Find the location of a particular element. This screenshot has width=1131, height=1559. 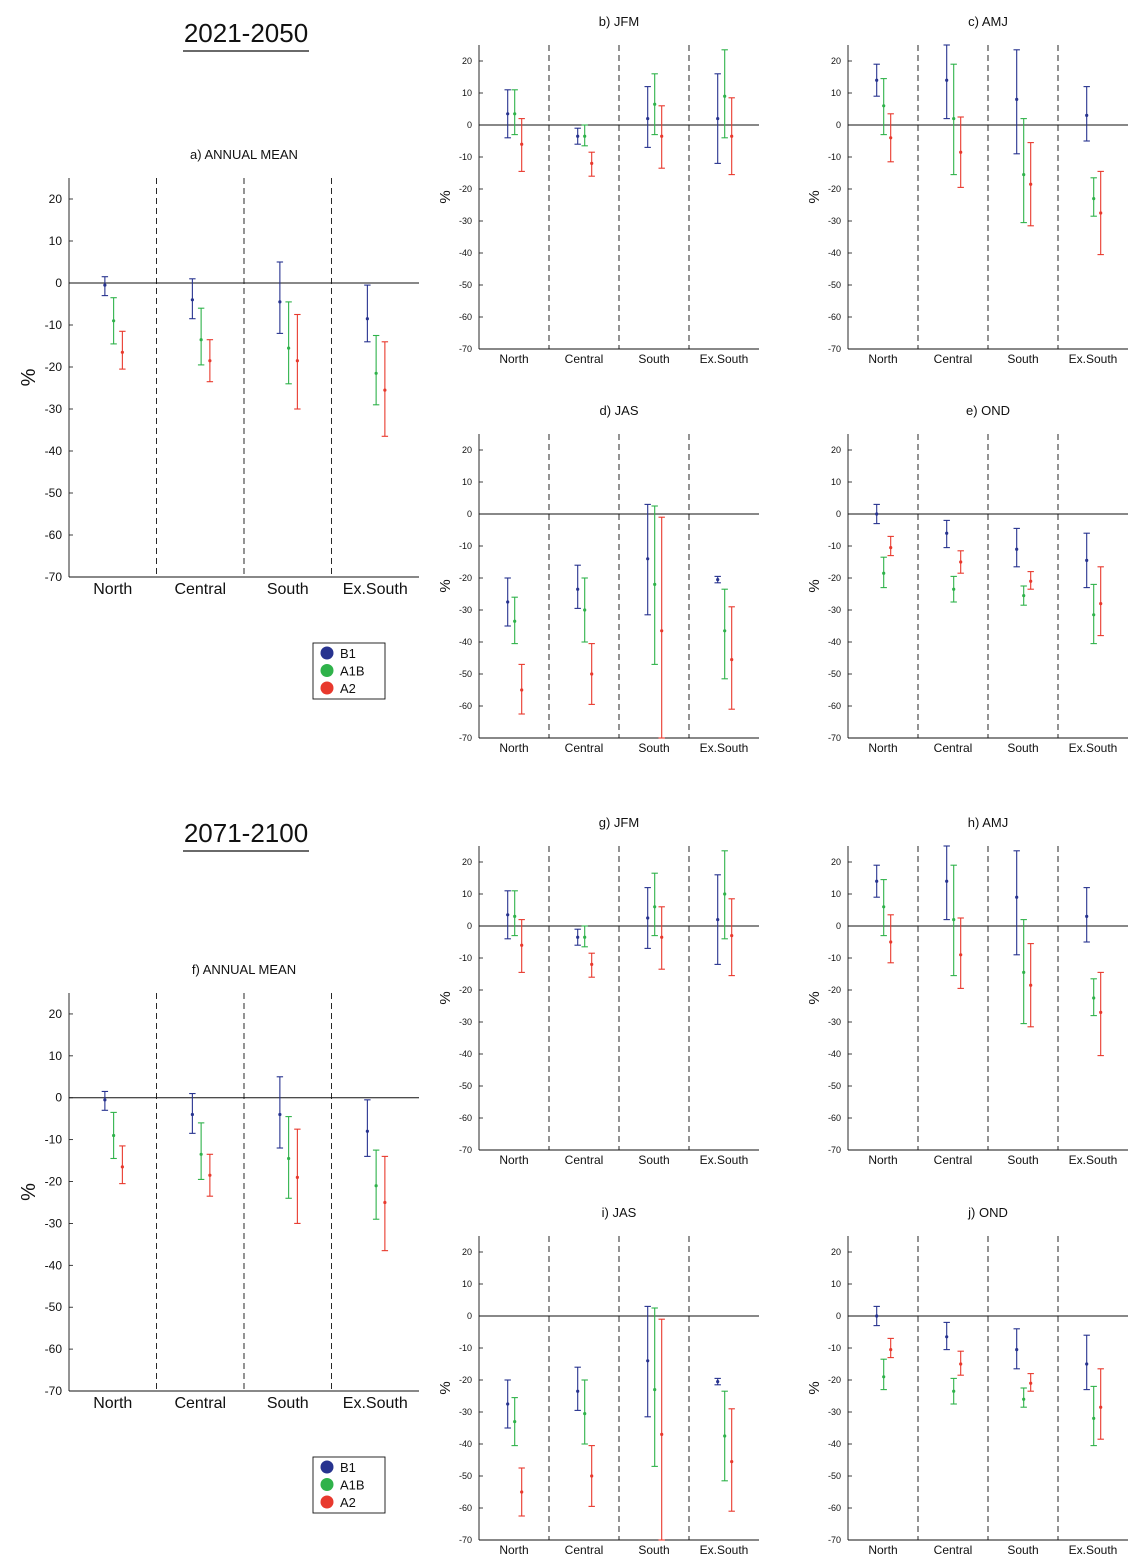

legend-label-a2: A2 is located at coordinates (348, 1502).